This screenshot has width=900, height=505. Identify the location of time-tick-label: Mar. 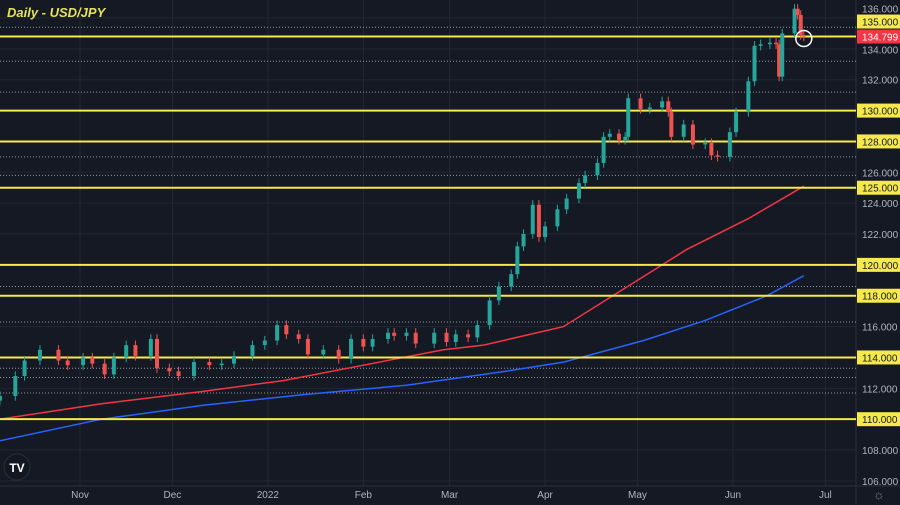
(450, 495).